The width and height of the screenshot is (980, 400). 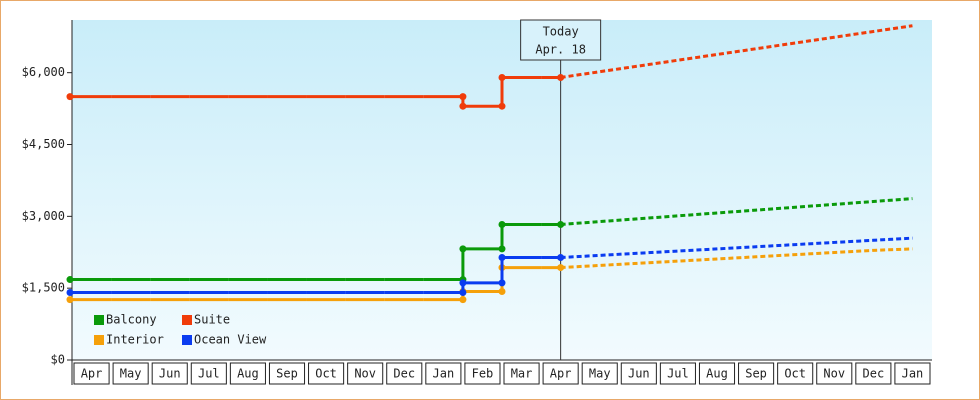 What do you see at coordinates (58, 360) in the screenshot?
I see `y-tick-label: $0` at bounding box center [58, 360].